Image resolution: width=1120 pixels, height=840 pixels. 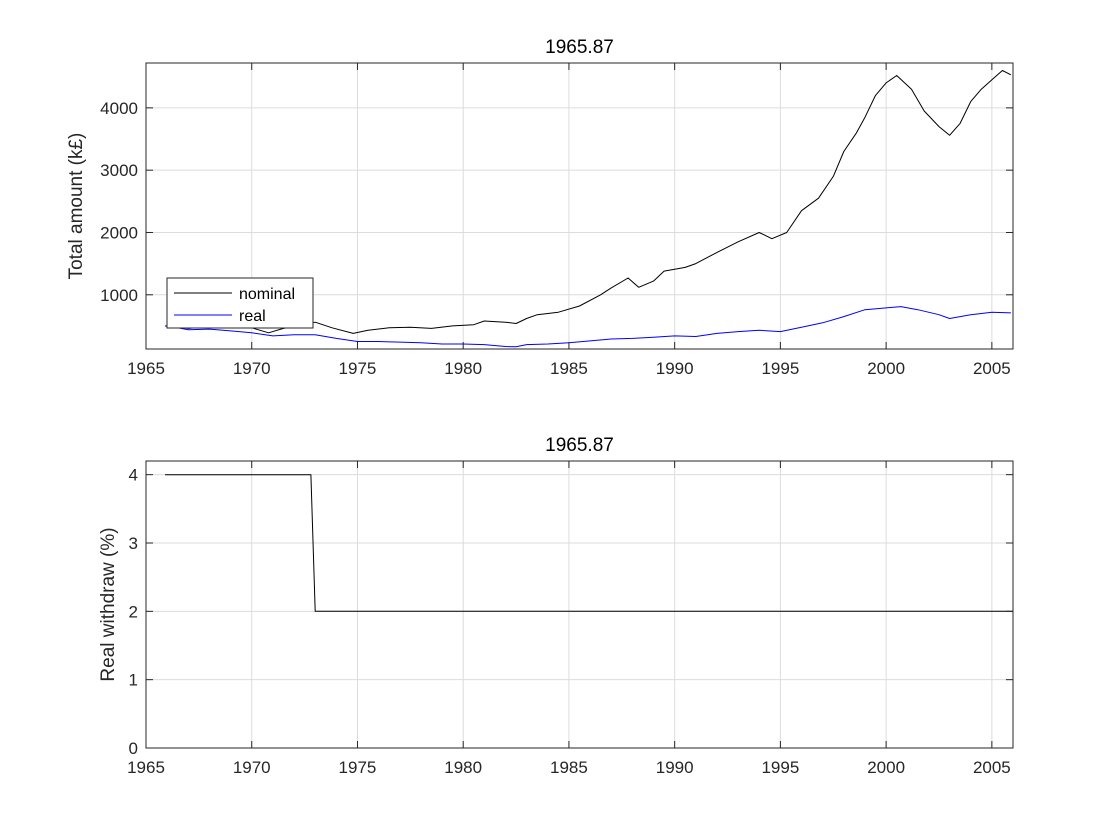 What do you see at coordinates (252, 316) in the screenshot?
I see `legend-label-real: real` at bounding box center [252, 316].